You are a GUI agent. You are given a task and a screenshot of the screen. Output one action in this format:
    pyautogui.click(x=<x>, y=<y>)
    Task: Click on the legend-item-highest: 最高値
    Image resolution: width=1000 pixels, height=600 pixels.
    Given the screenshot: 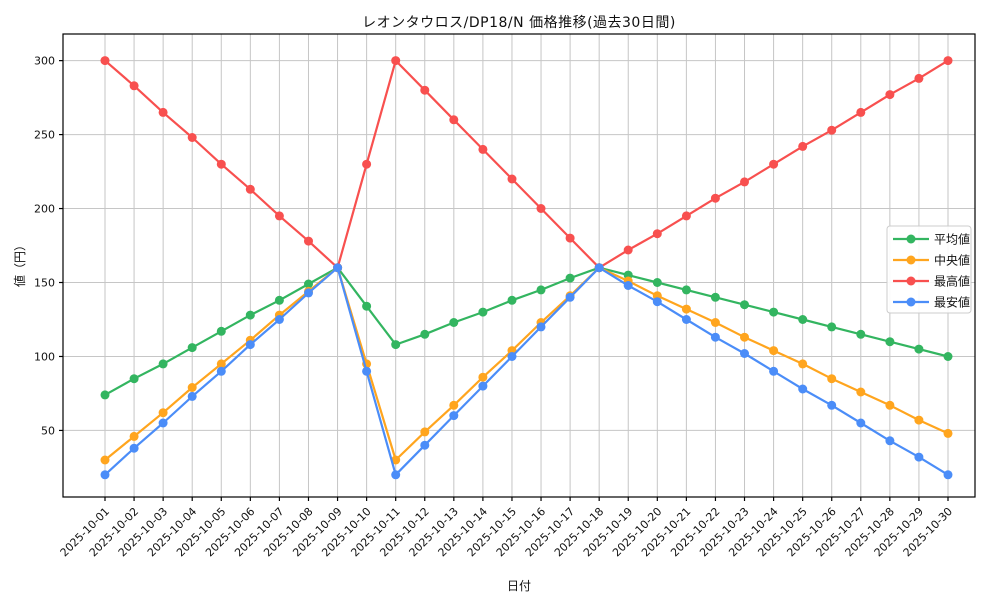 What is the action you would take?
    pyautogui.click(x=931, y=281)
    